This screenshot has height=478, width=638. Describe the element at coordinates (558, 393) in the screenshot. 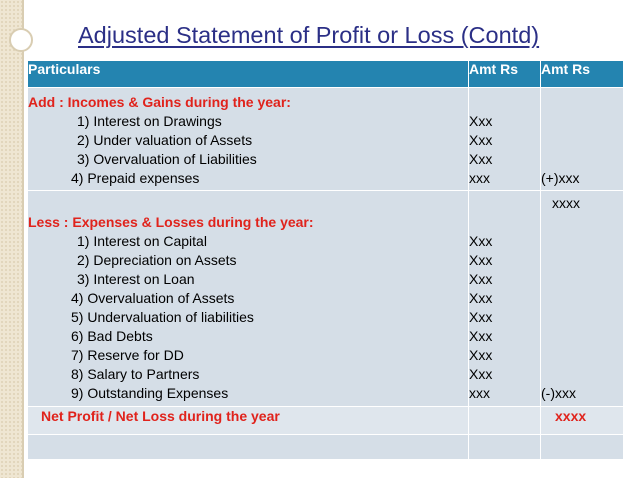

I see `less-total: (-)xxx` at that location.